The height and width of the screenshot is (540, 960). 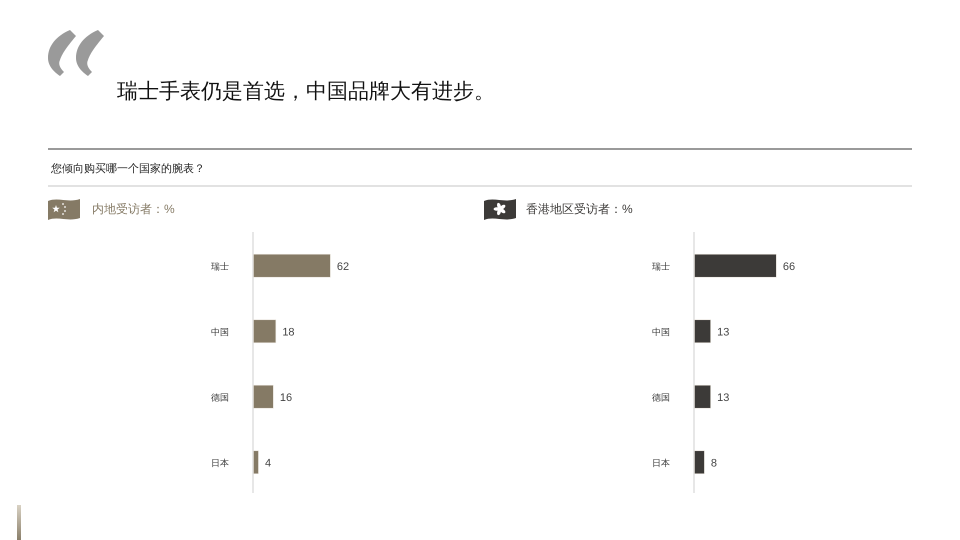 I want to click on data-label: 4, so click(x=268, y=463).